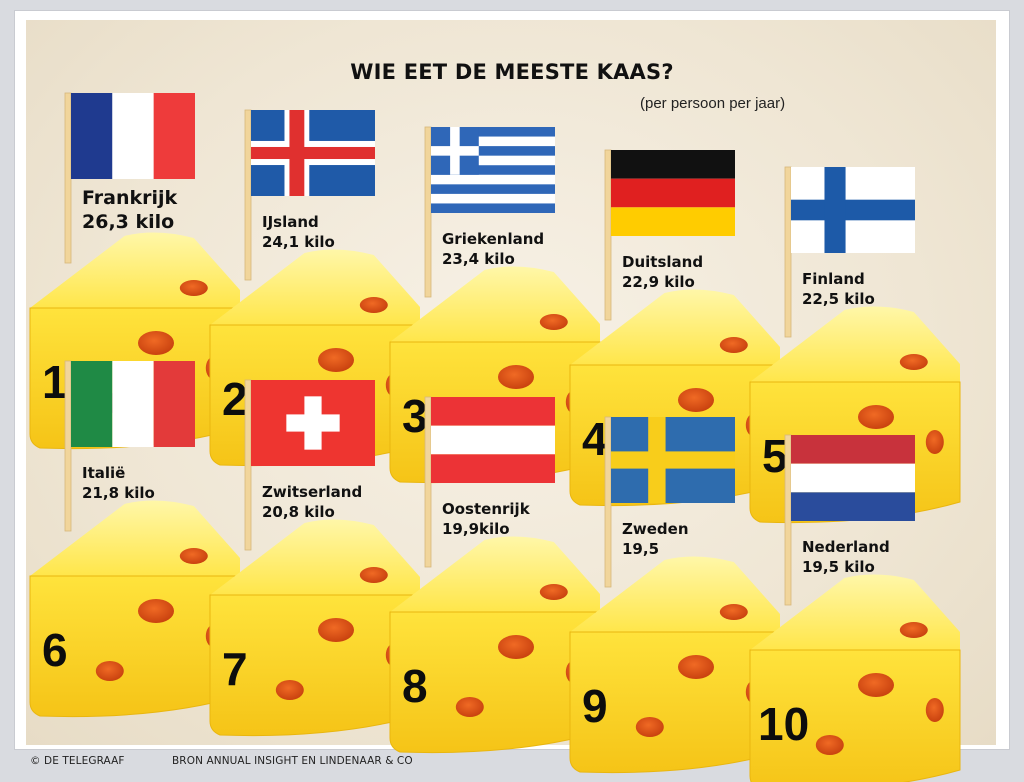 This screenshot has height=782, width=1024. I want to click on rank-number: 10, so click(783, 724).